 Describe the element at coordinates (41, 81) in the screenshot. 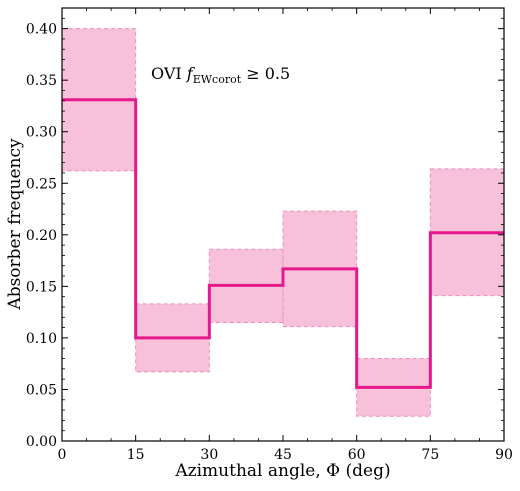

I see `y-tick-label: 0.35` at that location.